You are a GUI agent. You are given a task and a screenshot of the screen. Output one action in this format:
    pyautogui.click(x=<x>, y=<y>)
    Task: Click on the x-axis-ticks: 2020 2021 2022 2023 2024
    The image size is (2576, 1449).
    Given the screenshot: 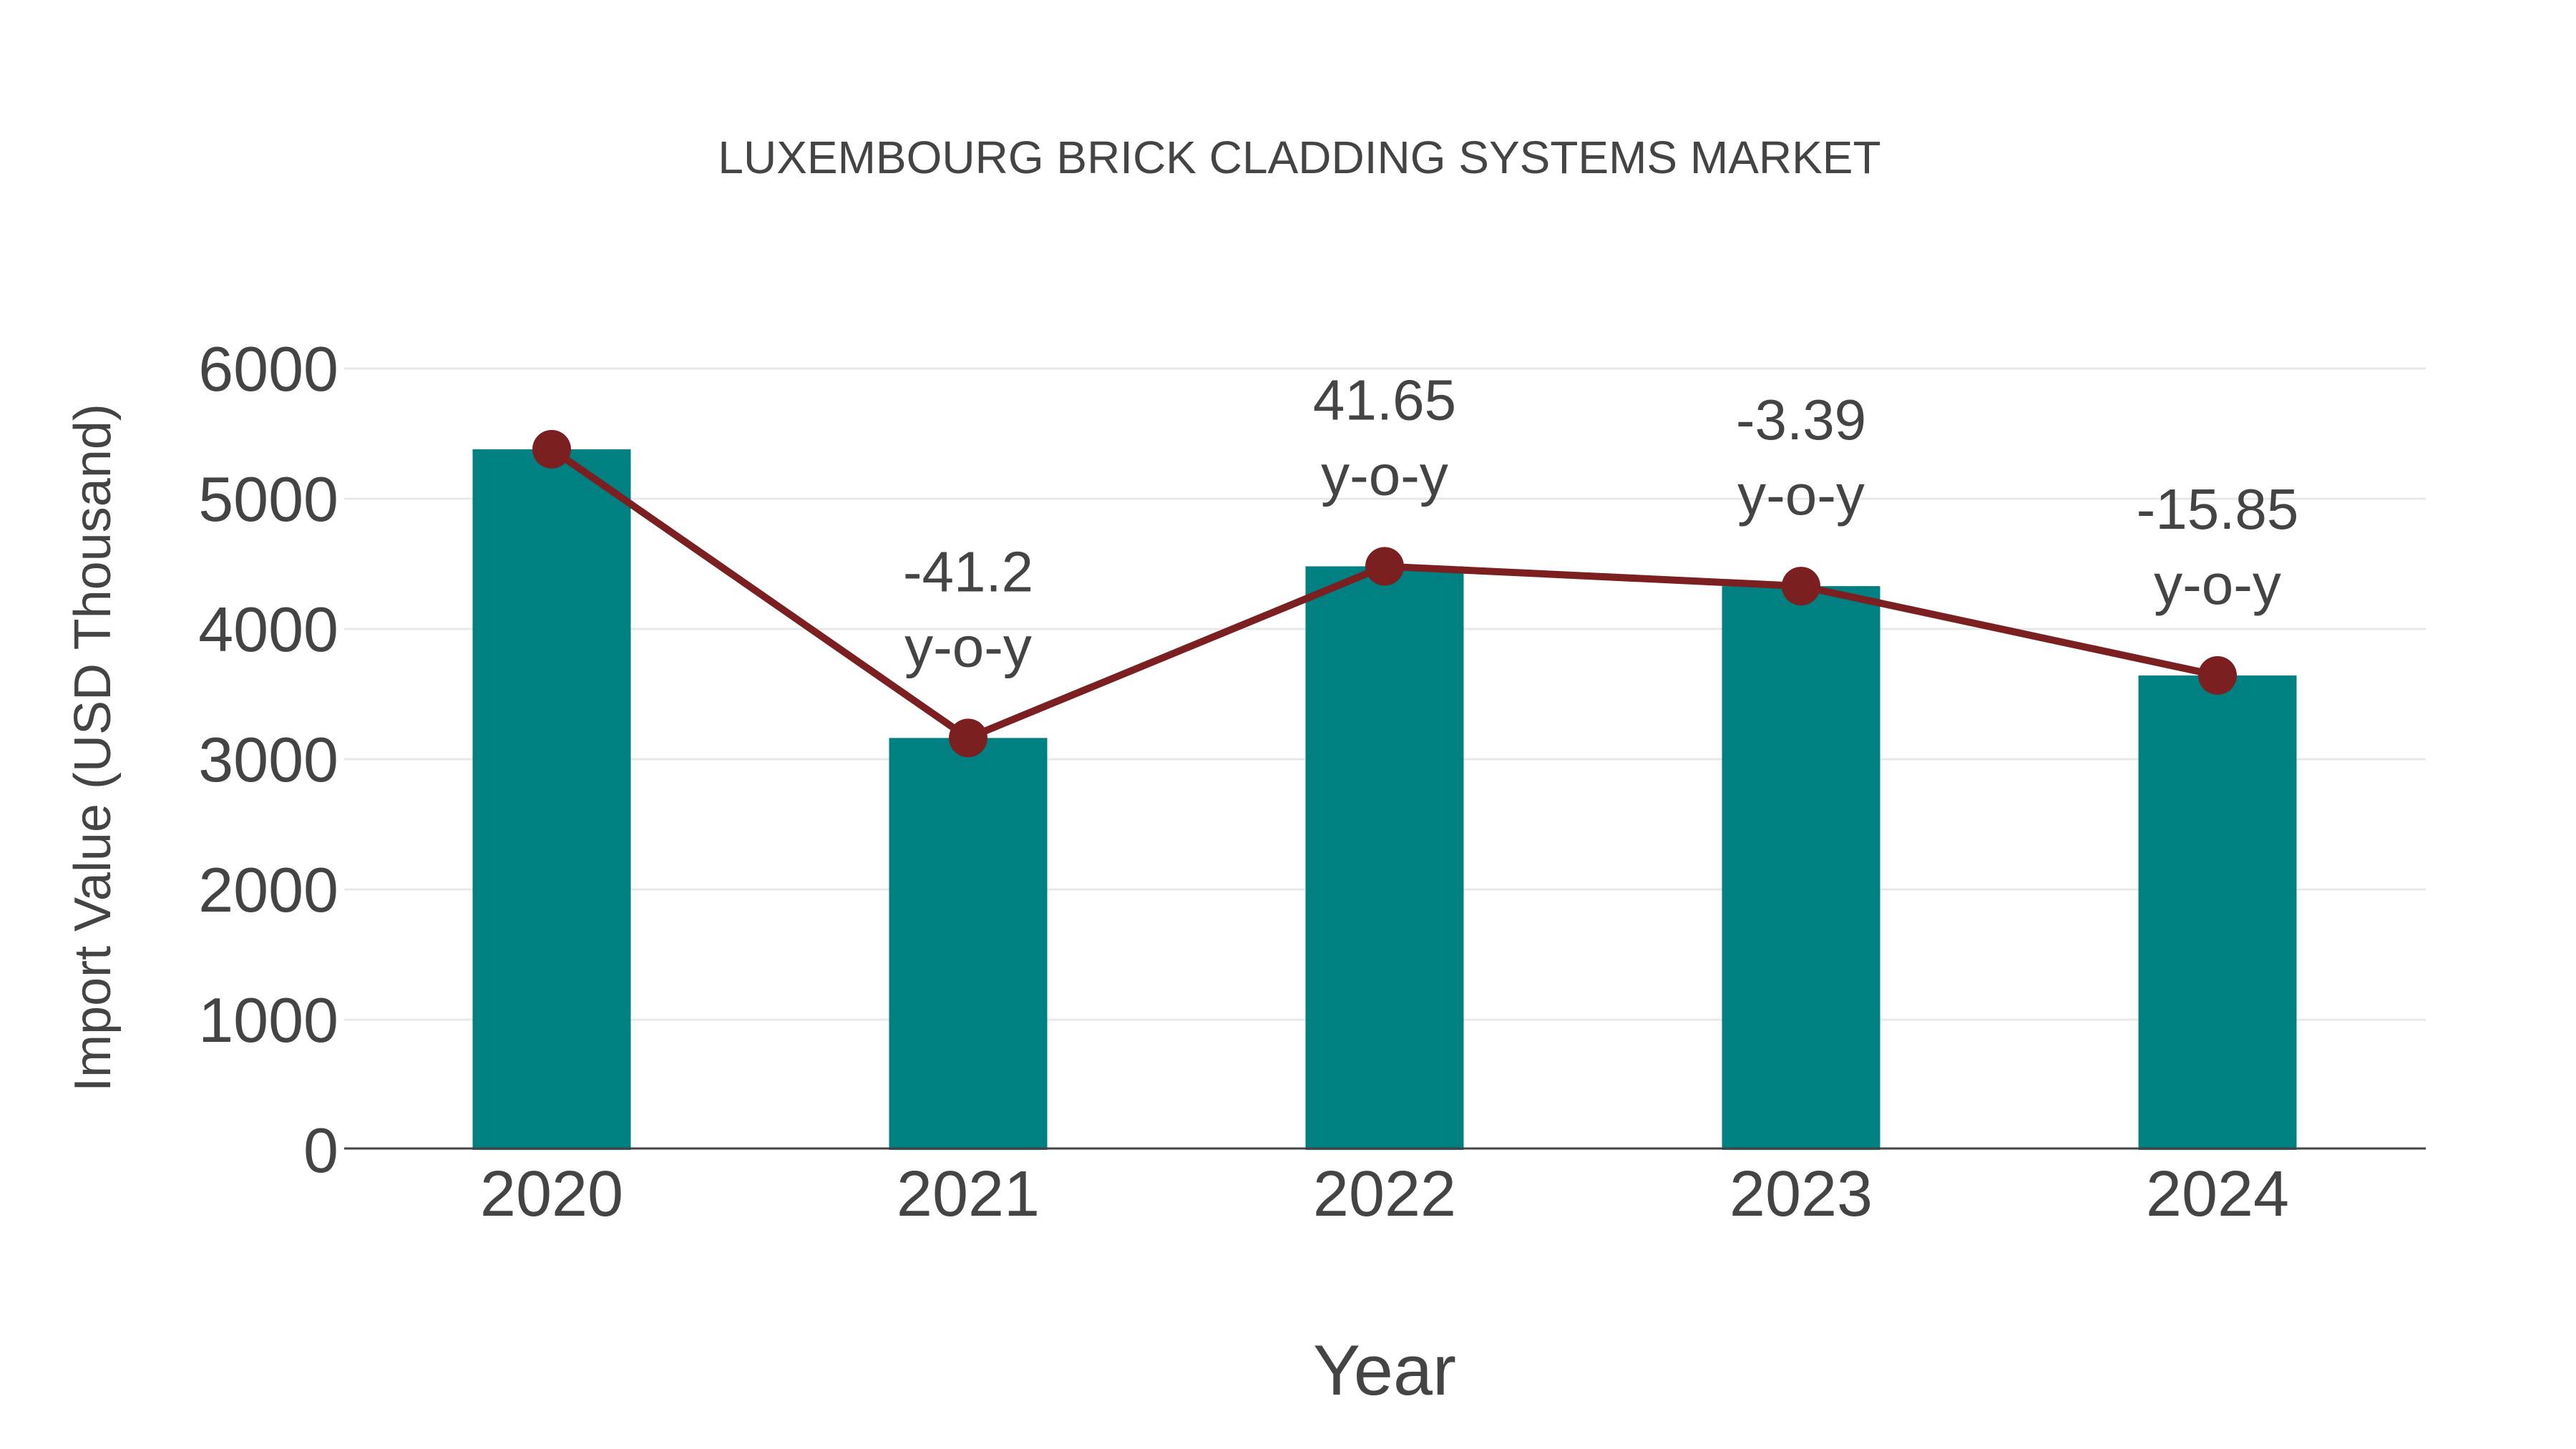 What is the action you would take?
    pyautogui.click(x=1384, y=1194)
    